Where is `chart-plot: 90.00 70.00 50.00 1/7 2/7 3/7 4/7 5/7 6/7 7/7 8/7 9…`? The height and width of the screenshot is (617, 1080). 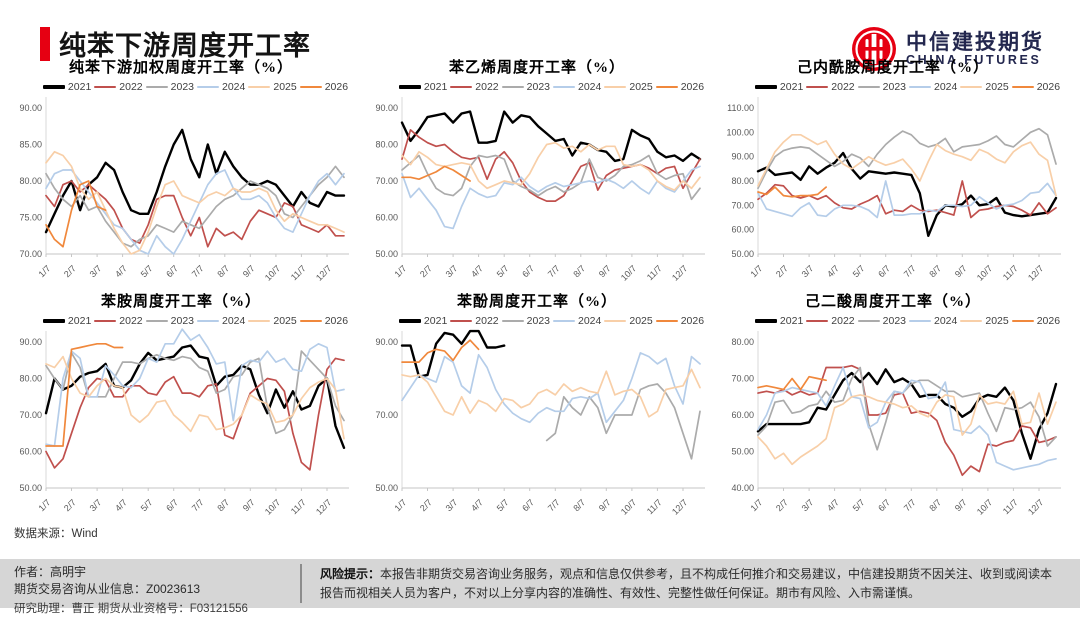
chart-plot: 90.00 70.00 50.00 1/7 2/7 3/7 4/7 5/7 6/7 7/7 8/7 9… is located at coordinates (540, 423).